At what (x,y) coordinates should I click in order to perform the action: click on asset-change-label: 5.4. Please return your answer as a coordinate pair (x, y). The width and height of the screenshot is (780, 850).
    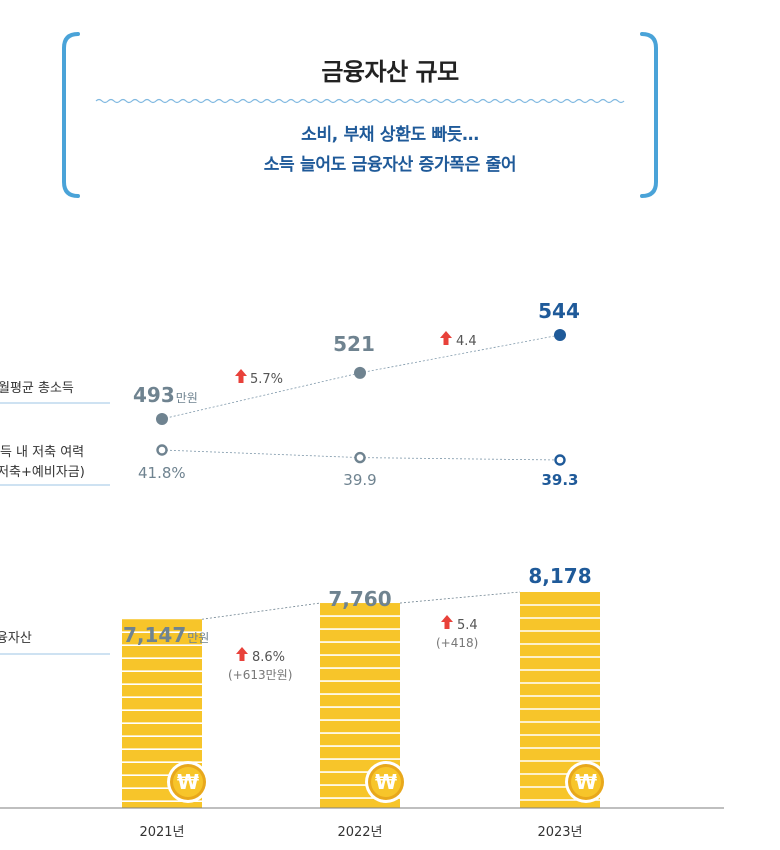
    Looking at the image, I should click on (467, 625).